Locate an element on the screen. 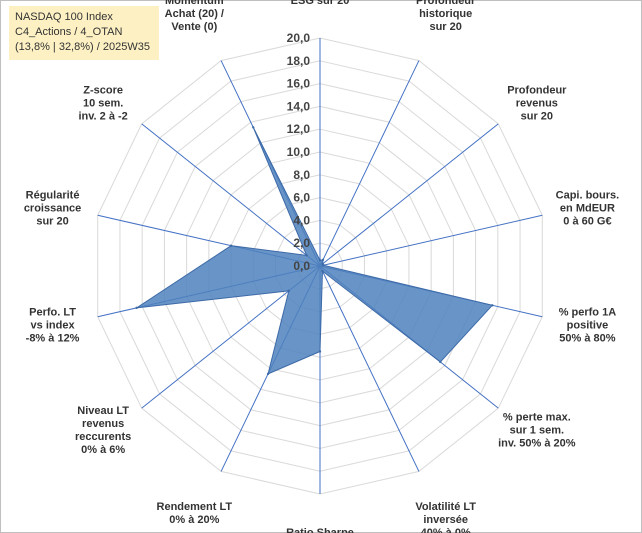  axis-label-line: Volatilité LT is located at coordinates (445, 507).